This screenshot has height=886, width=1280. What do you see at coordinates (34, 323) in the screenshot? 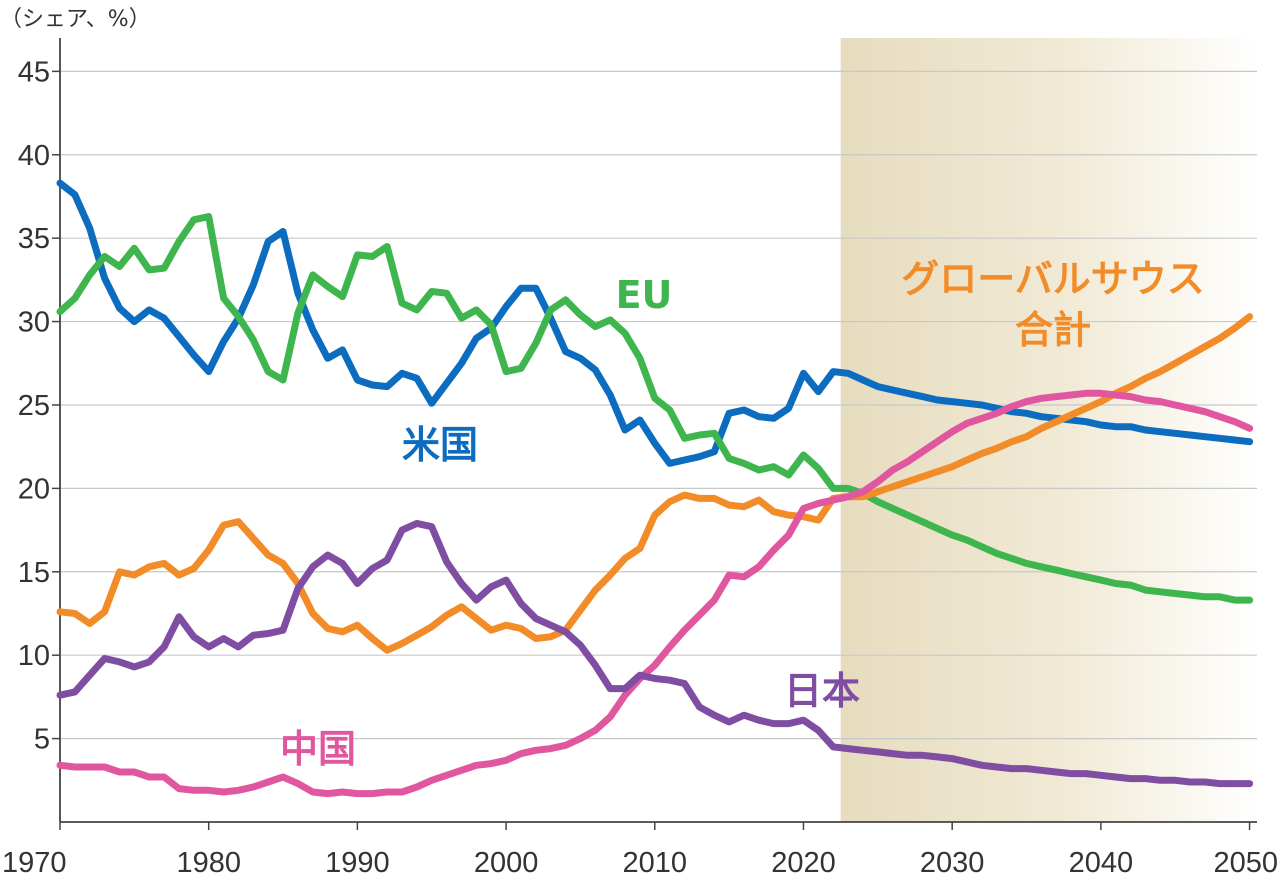
I see `y-tick-label: 30` at bounding box center [34, 323].